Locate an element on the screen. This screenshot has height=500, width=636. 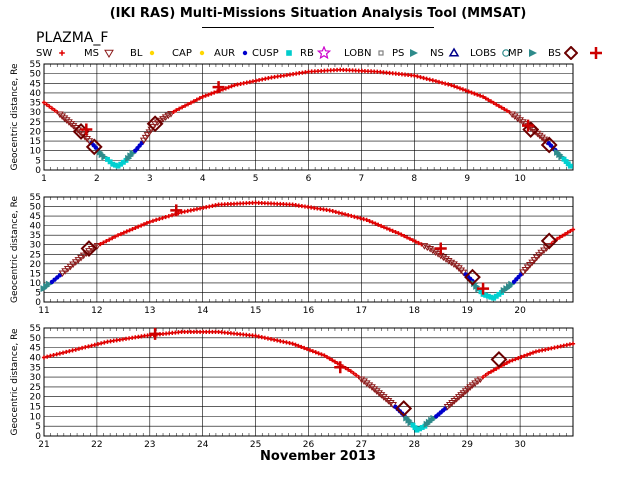
x-tick-label: 15 is located at coordinates (255, 311).